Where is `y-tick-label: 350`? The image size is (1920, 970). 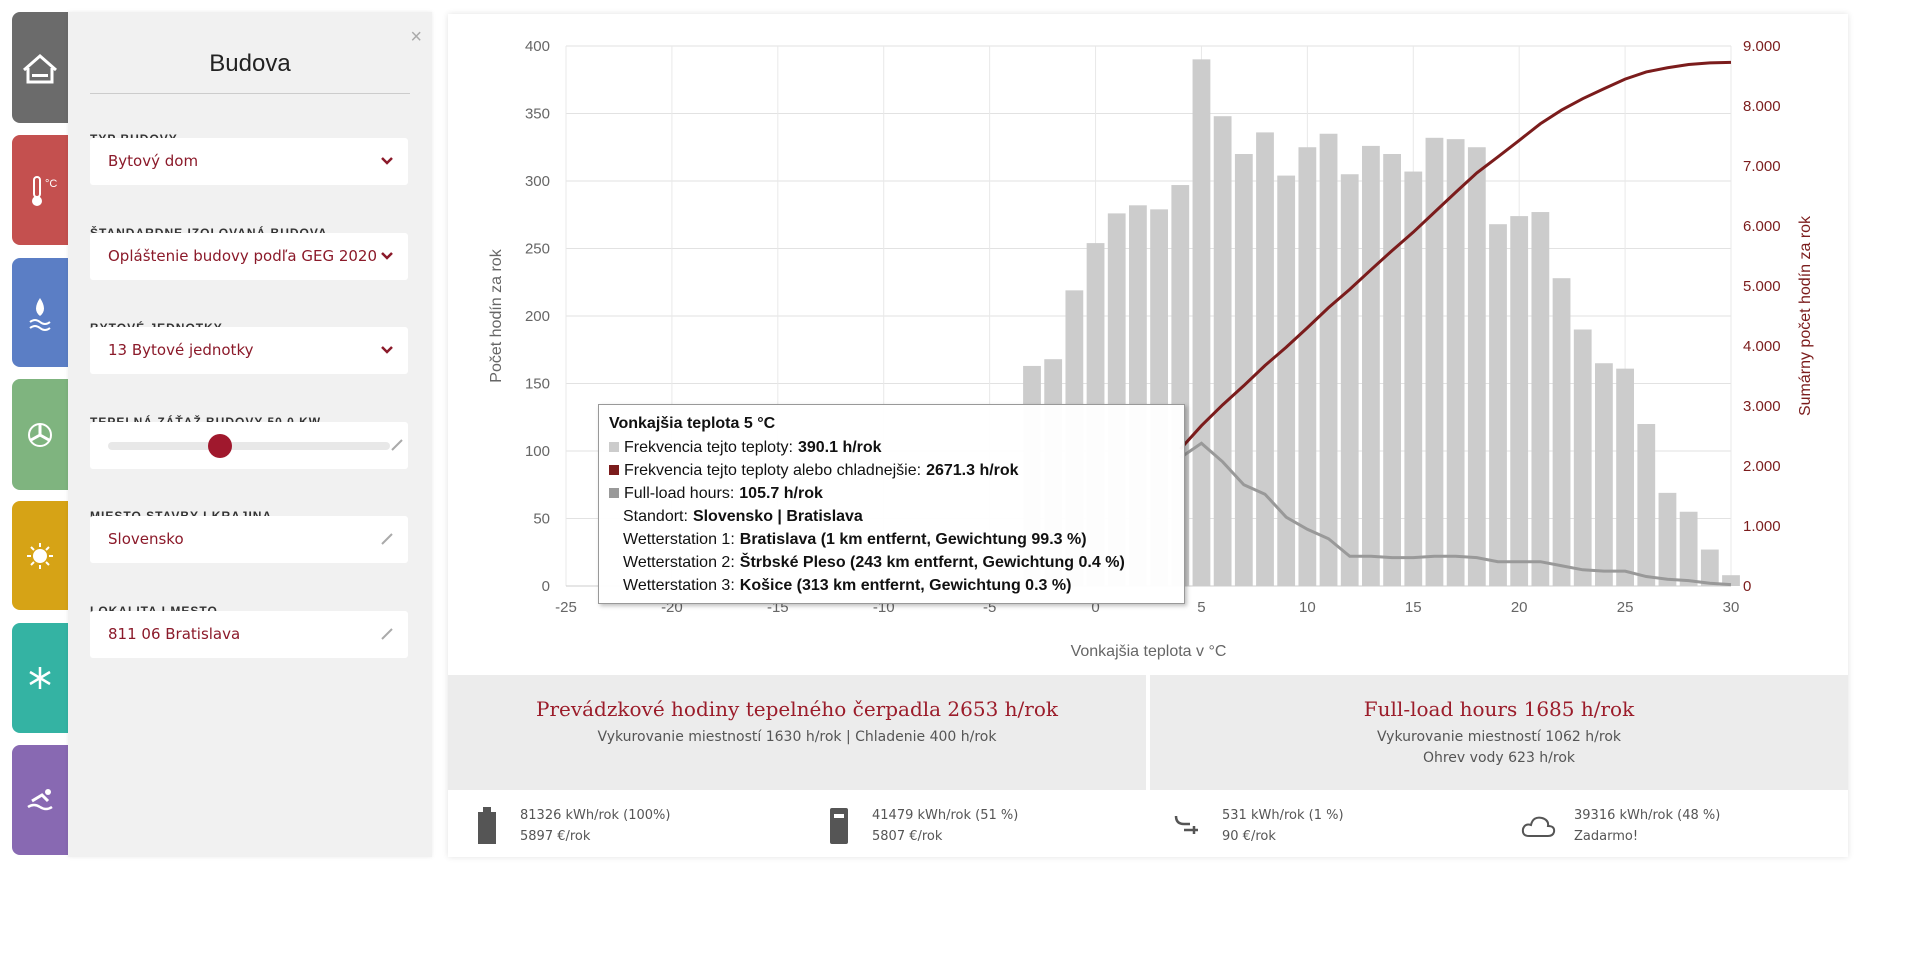 y-tick-label: 350 is located at coordinates (537, 114).